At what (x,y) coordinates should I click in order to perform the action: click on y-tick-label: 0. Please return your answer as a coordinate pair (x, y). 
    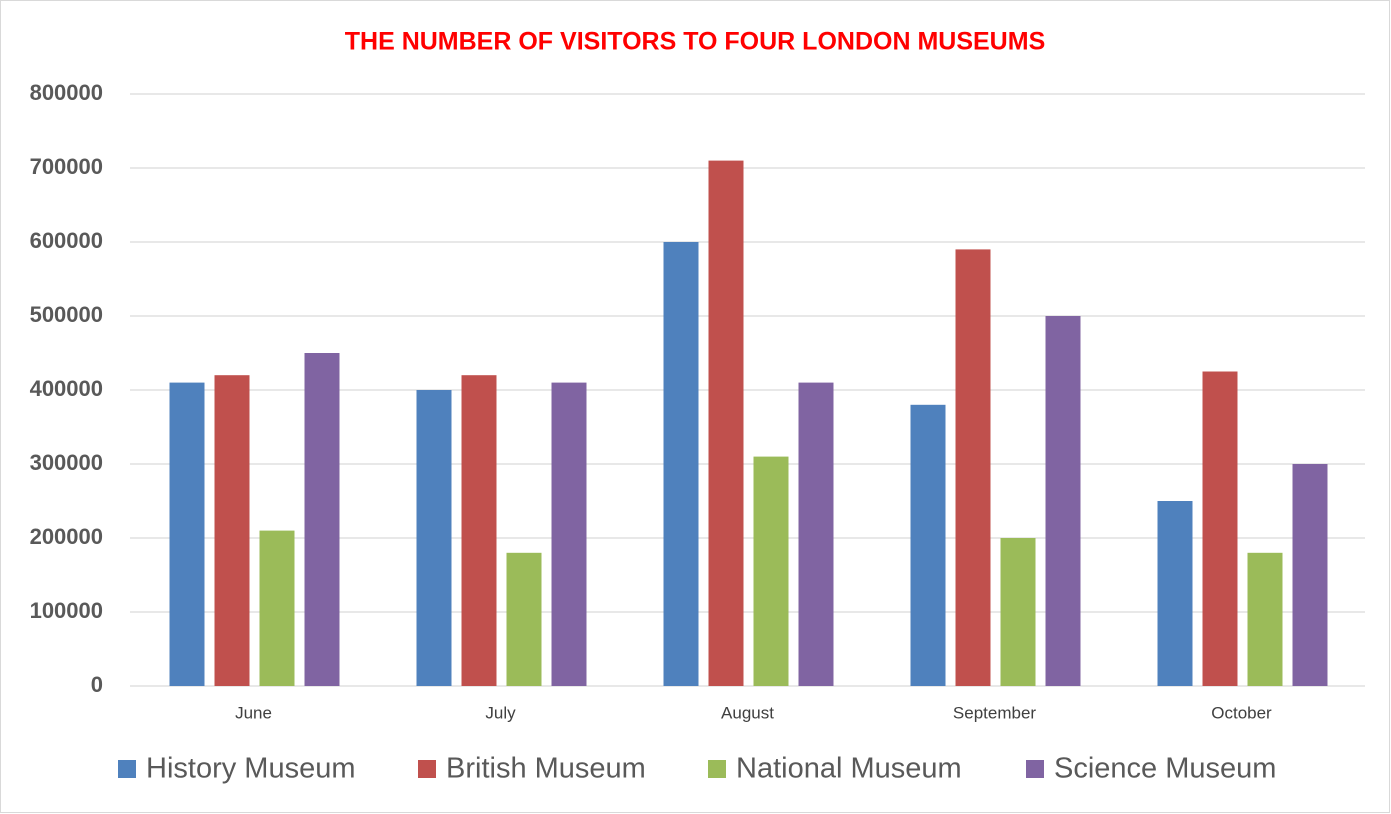
    Looking at the image, I should click on (97, 684).